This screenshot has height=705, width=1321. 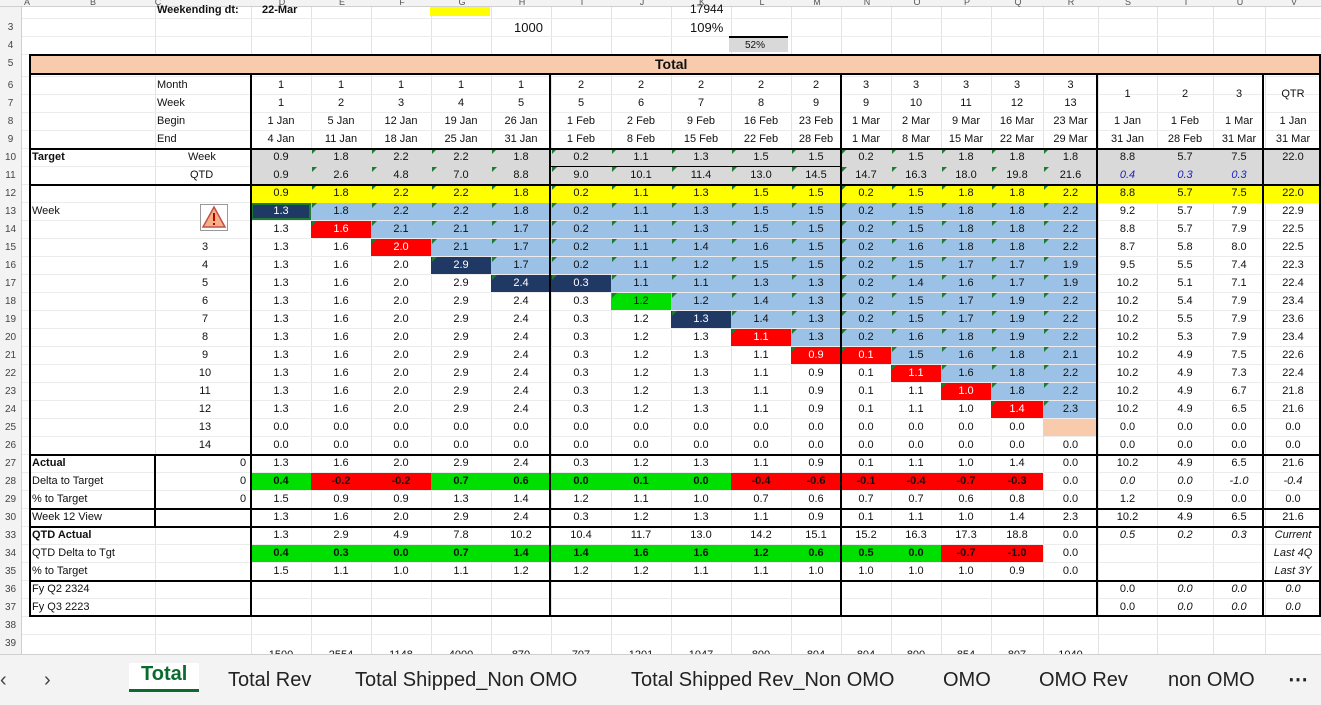 I want to click on target-summary-week-cell: 7.5, so click(x=1239, y=157).